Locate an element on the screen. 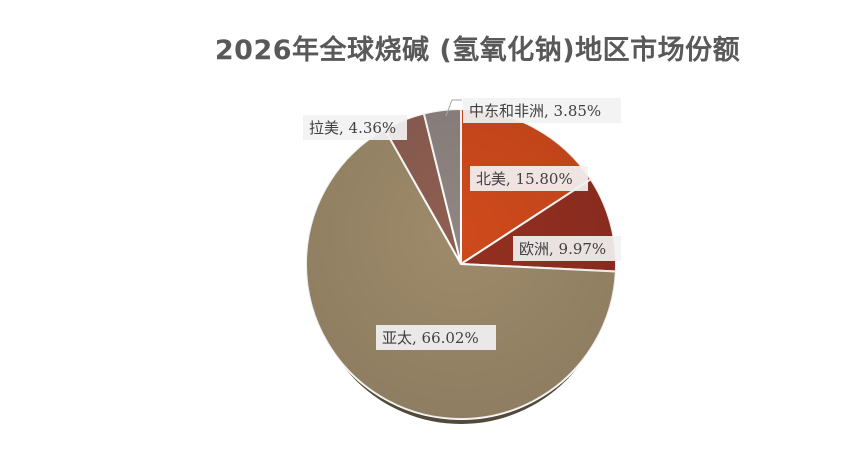 The image size is (865, 461). data-label-4: 中东和非洲, 3.85% is located at coordinates (535, 111).